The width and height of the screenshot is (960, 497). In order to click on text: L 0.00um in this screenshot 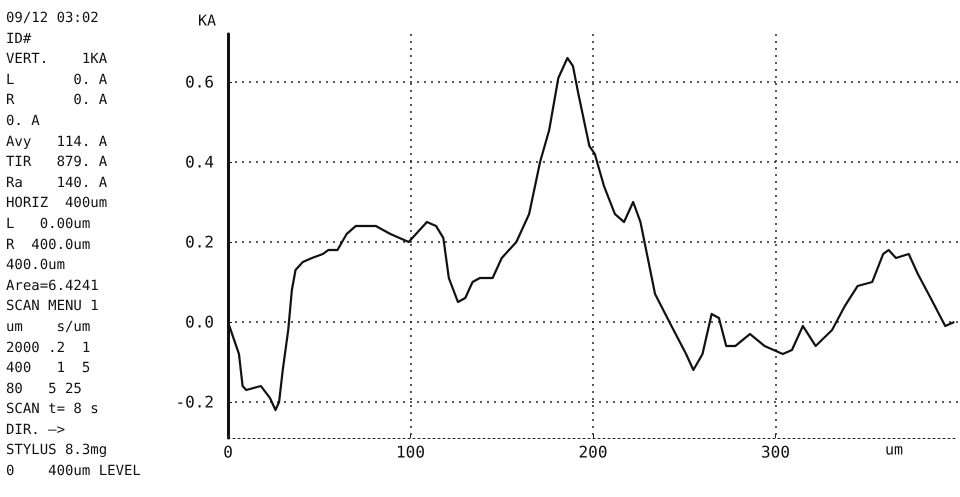, I will do `click(49, 224)`.